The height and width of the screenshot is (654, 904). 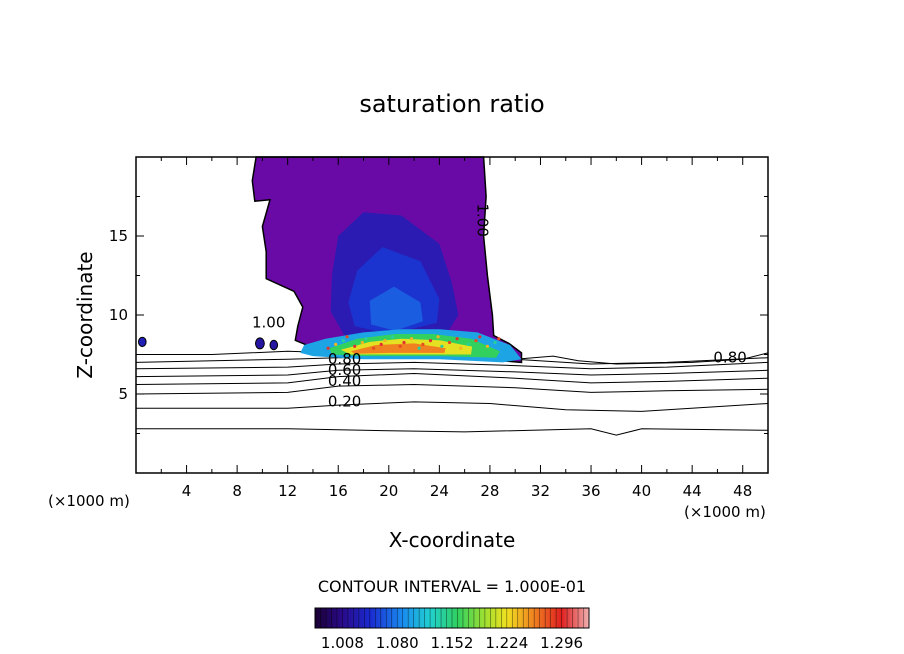 What do you see at coordinates (489, 491) in the screenshot?
I see `x-tick-label: 28` at bounding box center [489, 491].